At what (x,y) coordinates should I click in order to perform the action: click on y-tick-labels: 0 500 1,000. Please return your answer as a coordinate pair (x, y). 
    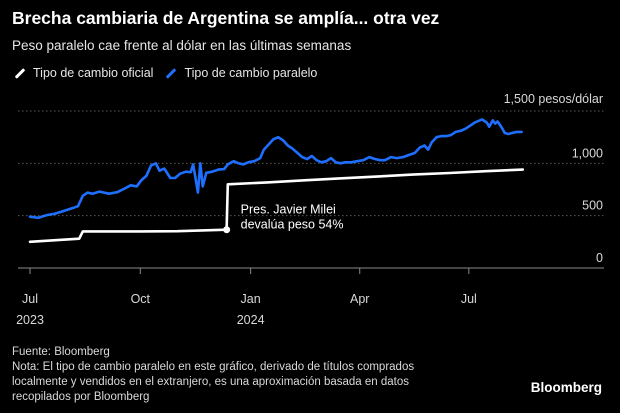
    Looking at the image, I should click on (587, 205).